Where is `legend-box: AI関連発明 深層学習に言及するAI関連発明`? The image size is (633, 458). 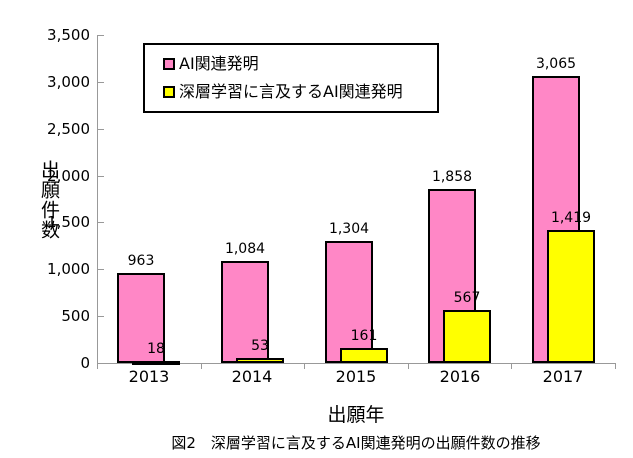 legend-box: AI関連発明 深層学習に言及するAI関連発明 is located at coordinates (291, 78).